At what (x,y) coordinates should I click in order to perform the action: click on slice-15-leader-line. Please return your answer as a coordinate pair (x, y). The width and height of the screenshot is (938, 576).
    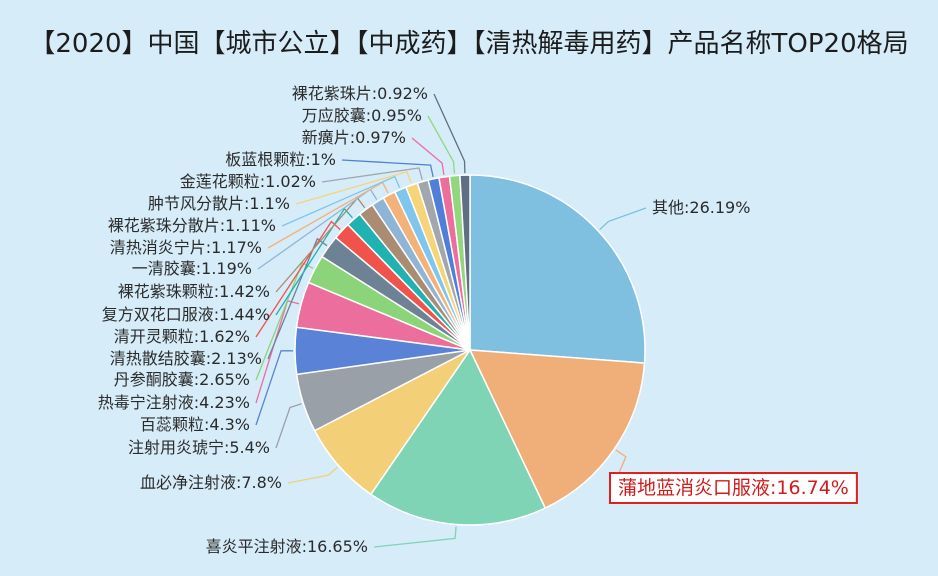
    Looking at the image, I should click on (341, 201).